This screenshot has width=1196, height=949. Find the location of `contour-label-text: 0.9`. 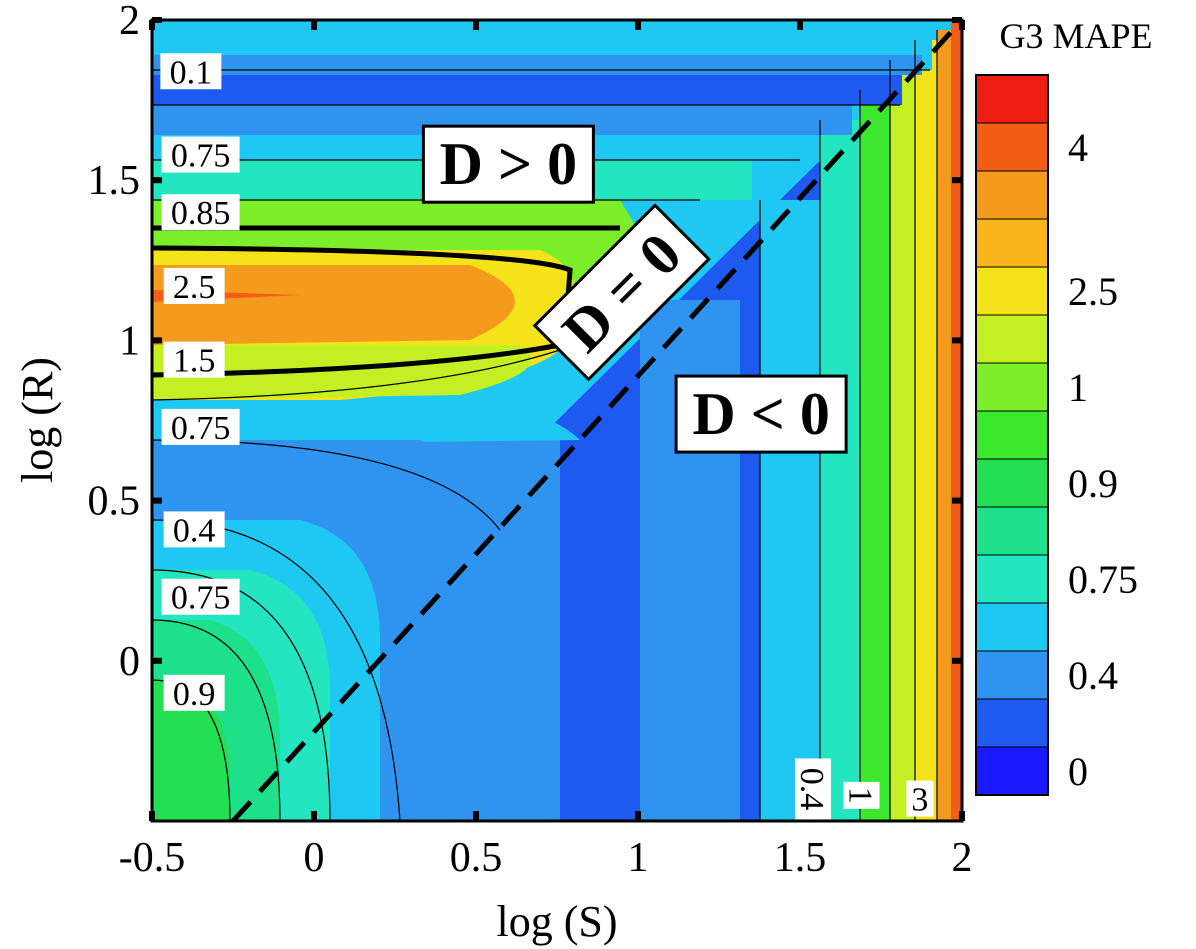

contour-label-text: 0.9 is located at coordinates (194, 694).